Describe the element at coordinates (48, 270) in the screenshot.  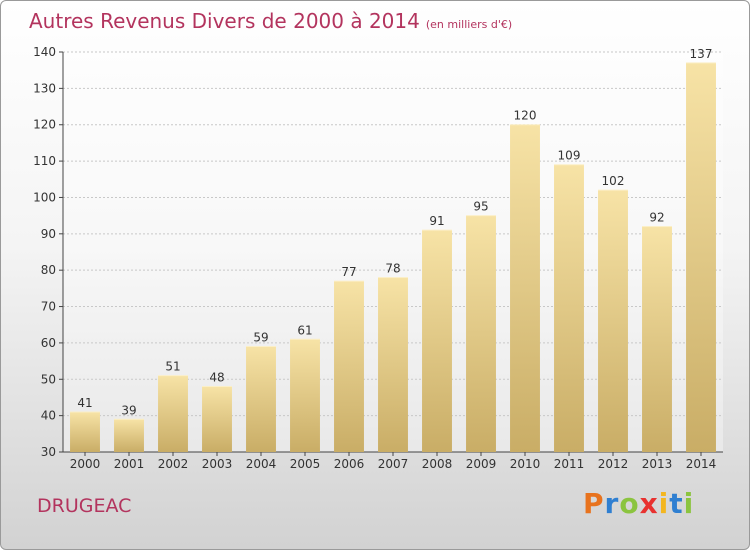
I see `y-tick-label: 80` at that location.